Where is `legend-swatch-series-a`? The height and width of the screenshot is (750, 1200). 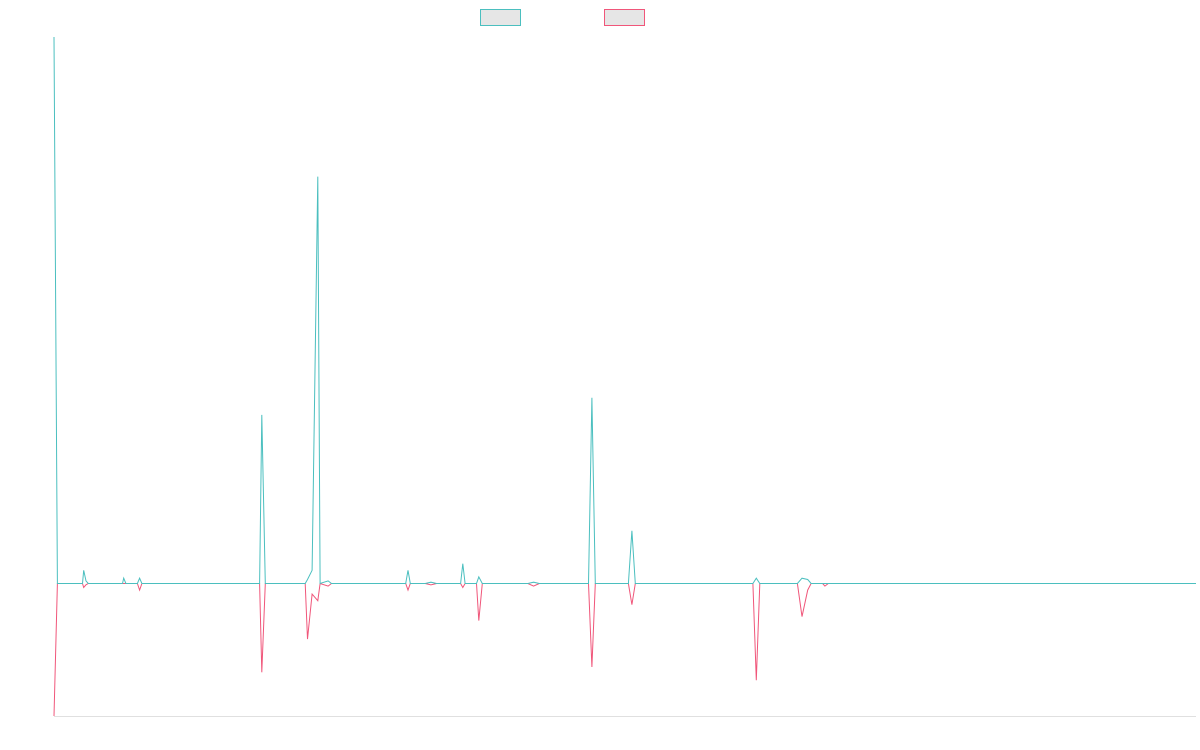 legend-swatch-series-a is located at coordinates (500, 17).